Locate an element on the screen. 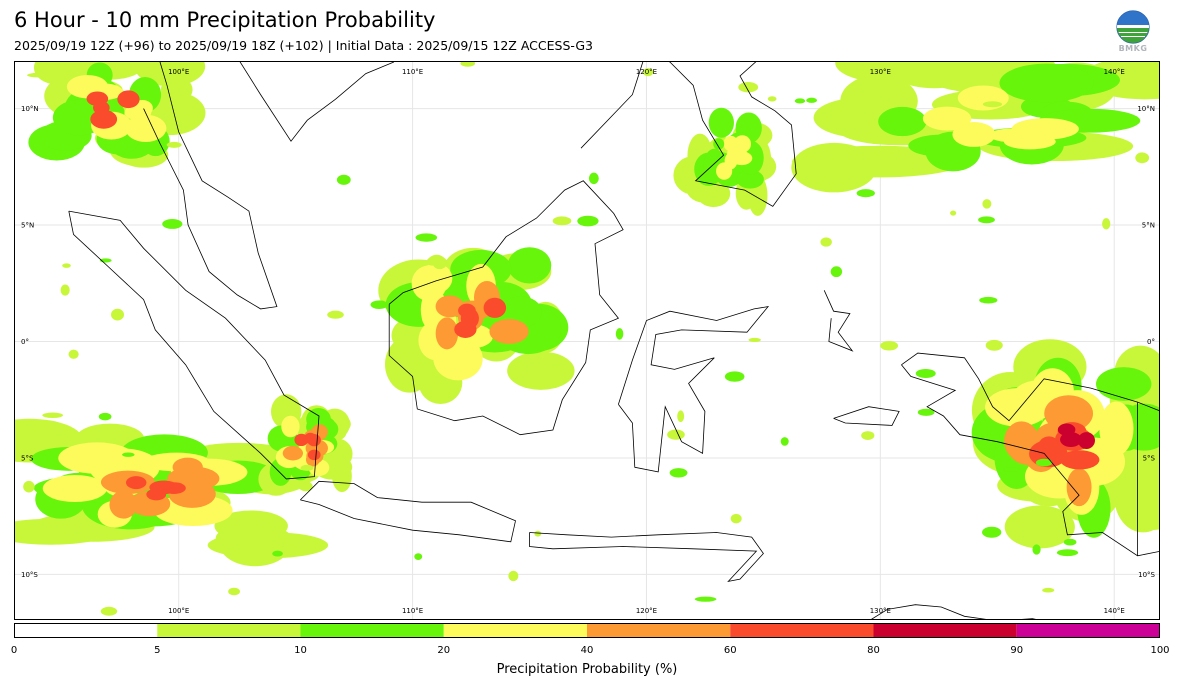  colorbar-title: Precipitation Probability (%) is located at coordinates (587, 669).